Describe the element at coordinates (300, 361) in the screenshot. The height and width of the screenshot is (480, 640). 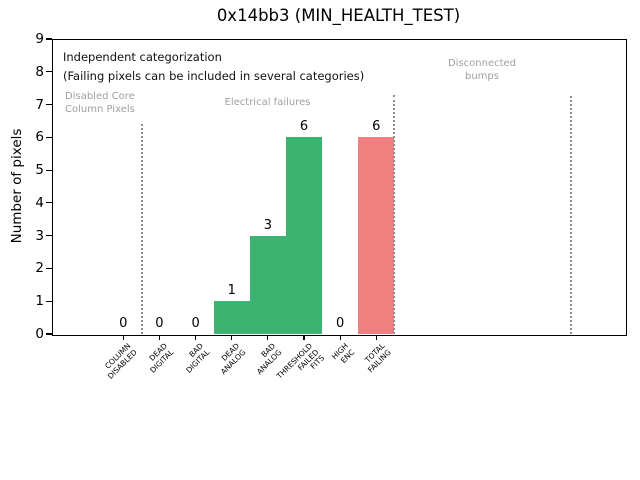
I see `x-tick-label: THRESHOLD FAILED FITS` at that location.